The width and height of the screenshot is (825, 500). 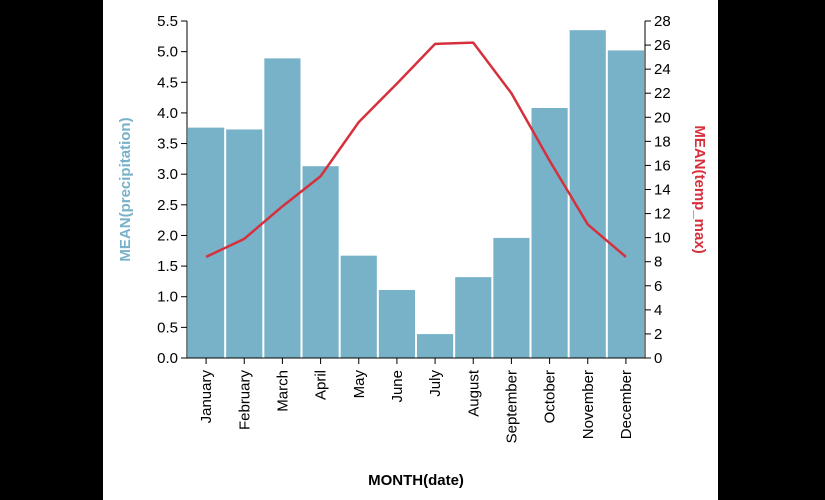 What do you see at coordinates (662, 165) in the screenshot?
I see `right-tick-label: 16` at bounding box center [662, 165].